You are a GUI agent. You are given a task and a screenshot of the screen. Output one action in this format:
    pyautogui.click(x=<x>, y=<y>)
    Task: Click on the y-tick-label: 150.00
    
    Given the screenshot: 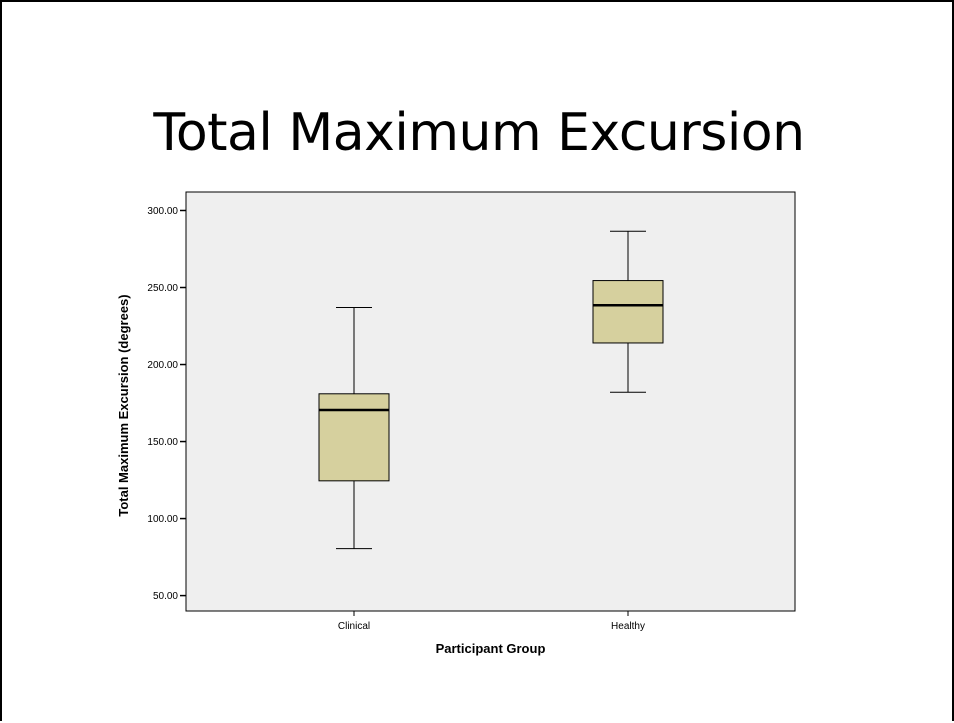 What is the action you would take?
    pyautogui.click(x=162, y=442)
    